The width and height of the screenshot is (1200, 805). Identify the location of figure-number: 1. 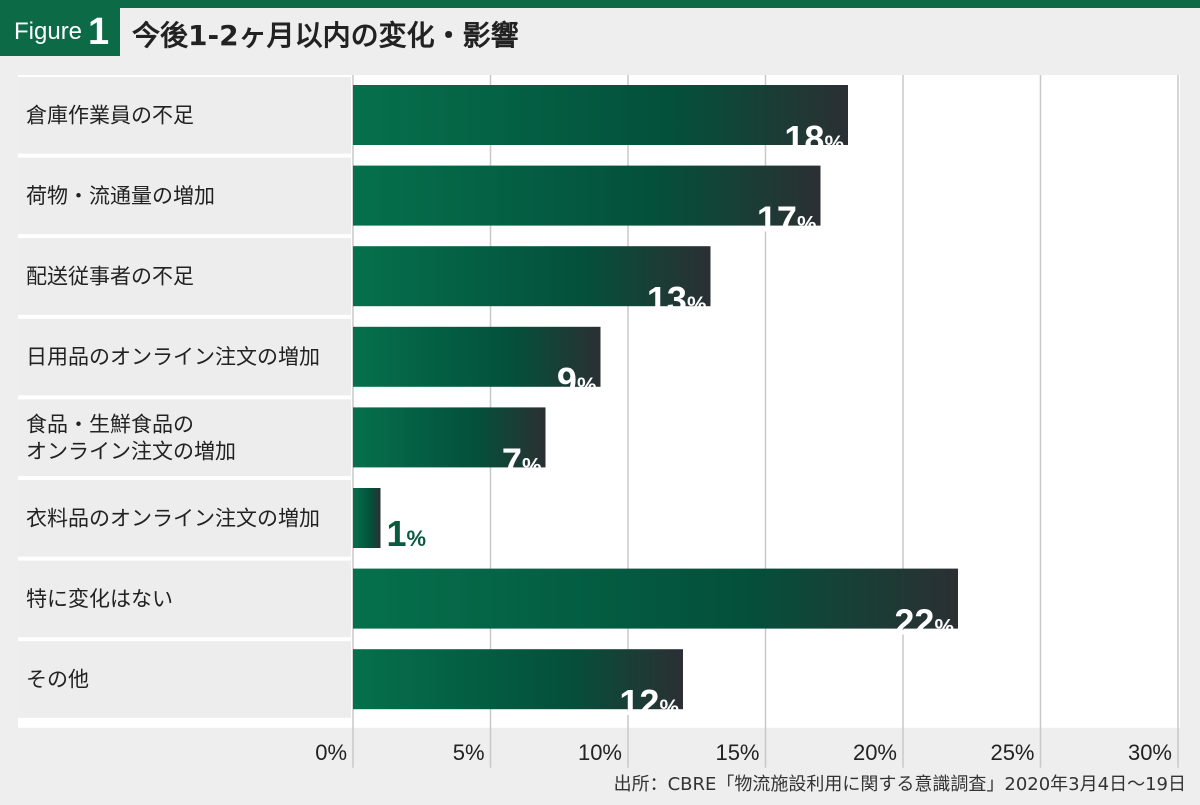
(99, 32).